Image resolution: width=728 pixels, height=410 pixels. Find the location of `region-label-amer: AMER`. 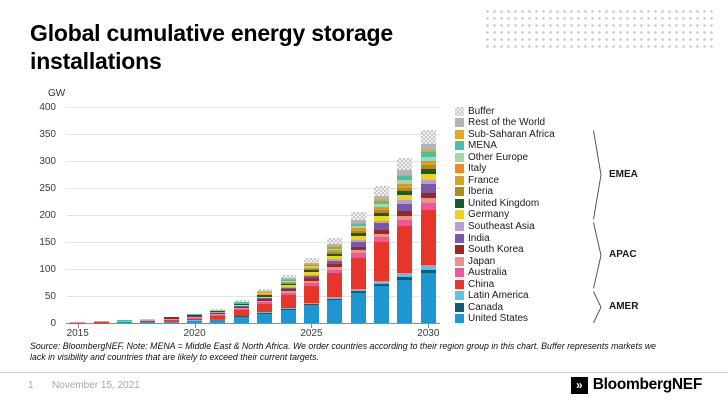

region-label-amer: AMER is located at coordinates (624, 306).